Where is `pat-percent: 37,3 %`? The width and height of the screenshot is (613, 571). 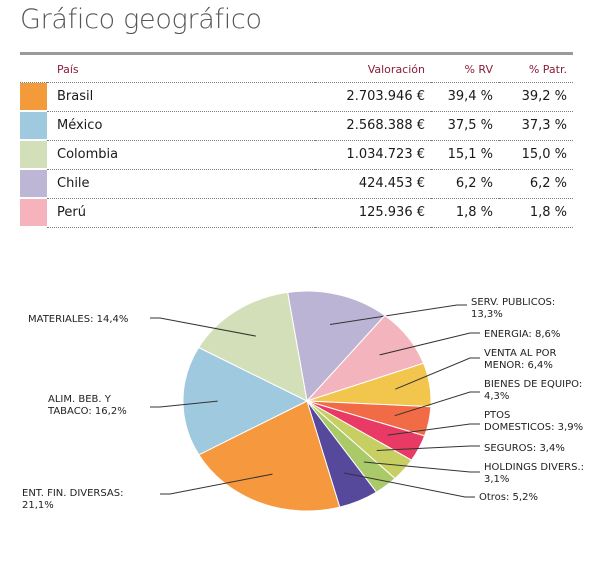
pat-percent: 37,3 % is located at coordinates (536, 126).